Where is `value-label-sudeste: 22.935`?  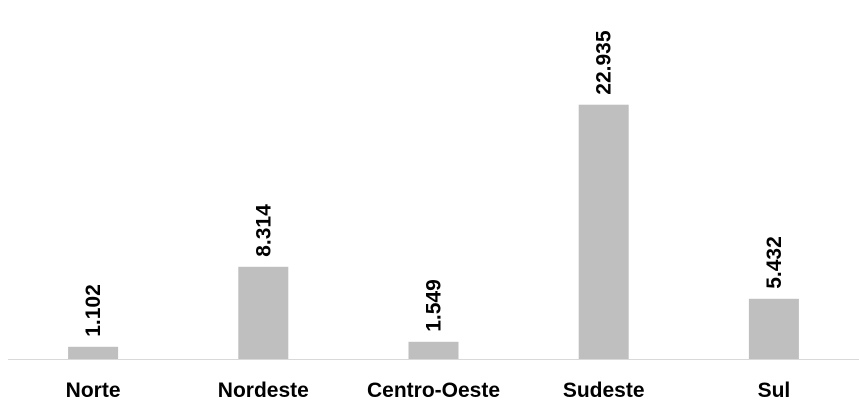
value-label-sudeste: 22.935 is located at coordinates (604, 62).